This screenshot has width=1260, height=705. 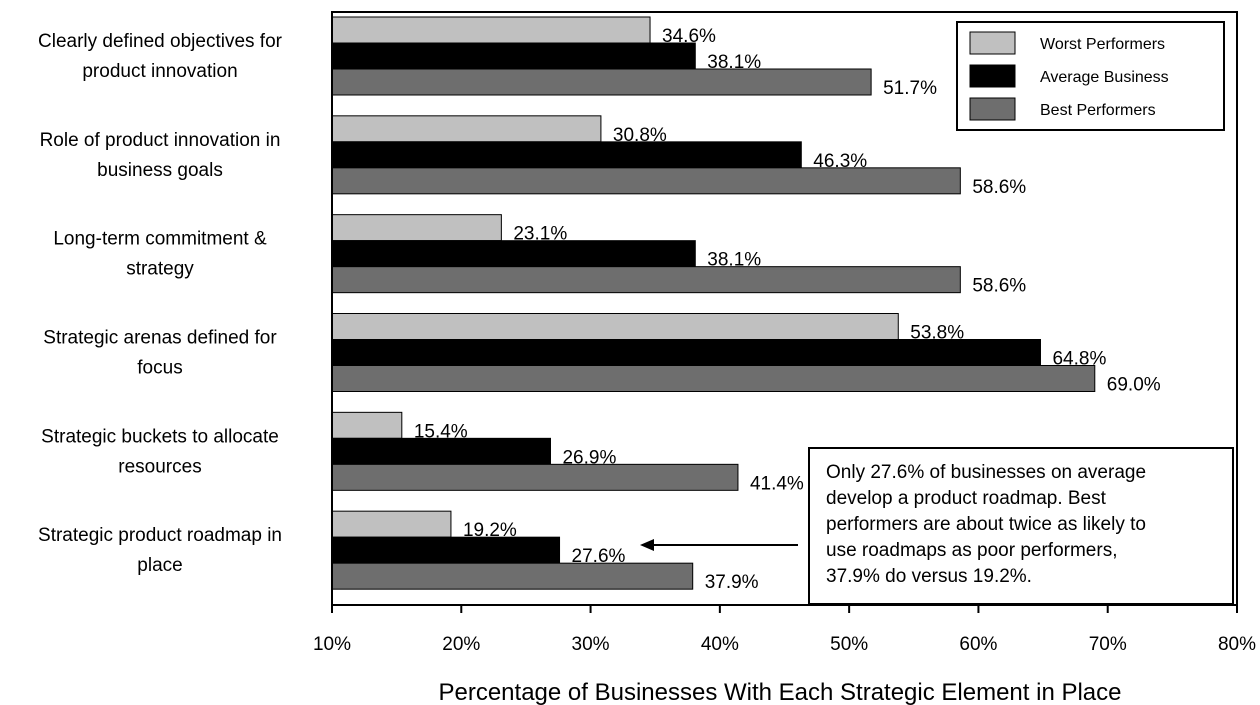 What do you see at coordinates (589, 457) in the screenshot?
I see `data-label: 26.9%` at bounding box center [589, 457].